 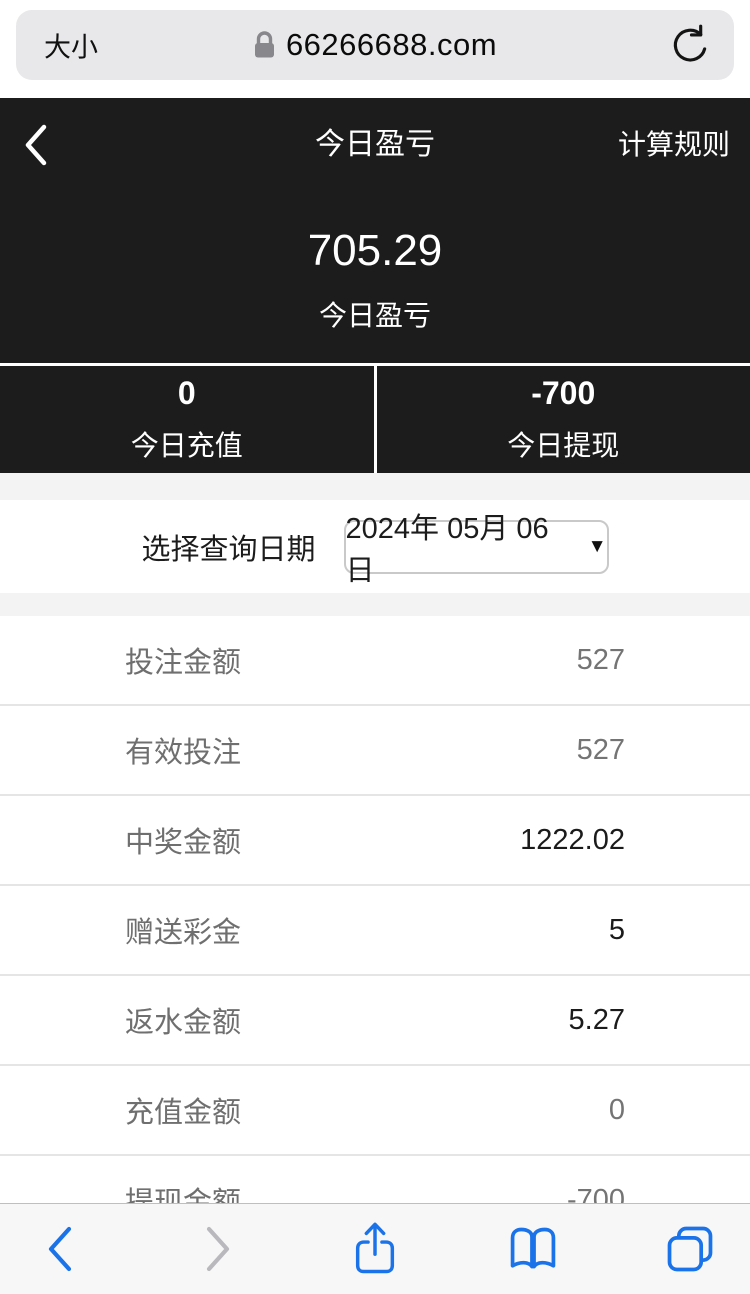 I want to click on page-title: 今日盈亏, so click(x=375, y=144).